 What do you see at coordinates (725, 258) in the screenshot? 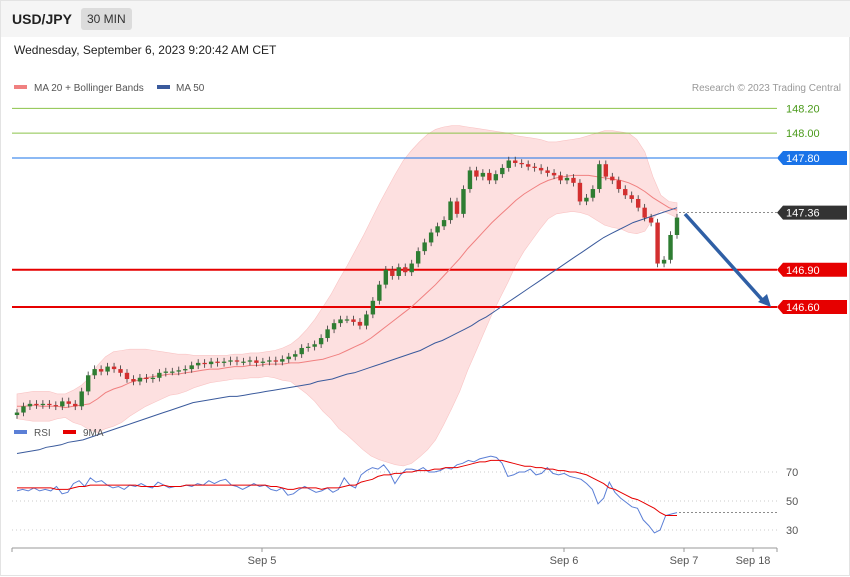
I see `forecast-arrow-shaft` at bounding box center [725, 258].